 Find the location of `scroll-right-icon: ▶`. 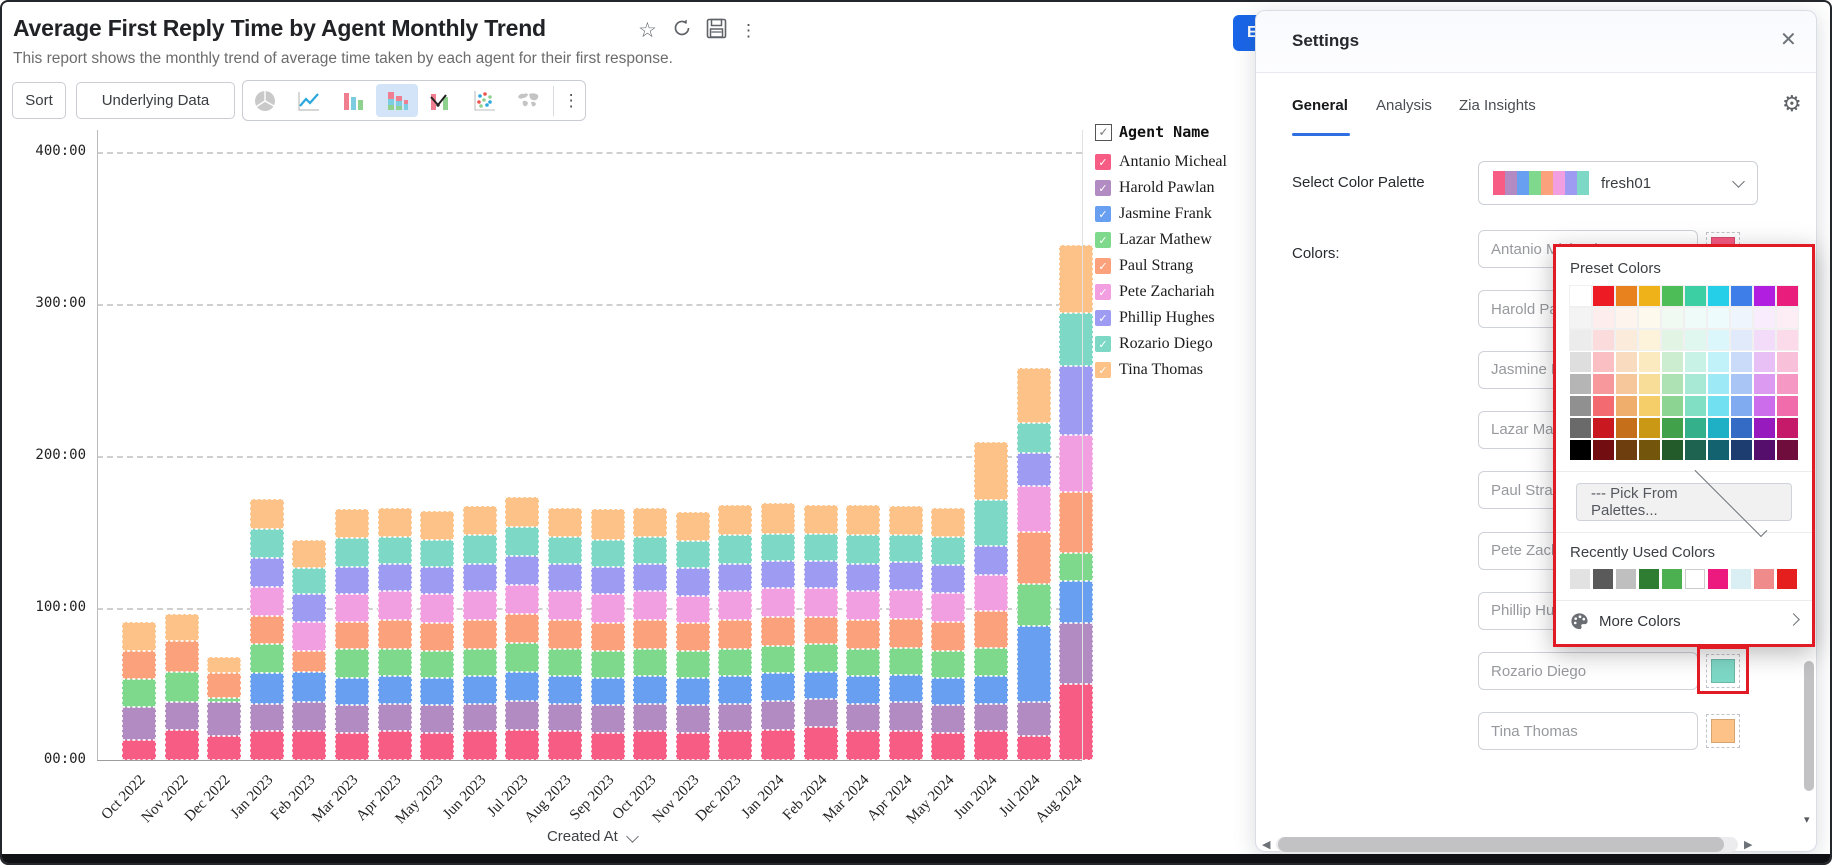

scroll-right-icon: ▶ is located at coordinates (1748, 845).